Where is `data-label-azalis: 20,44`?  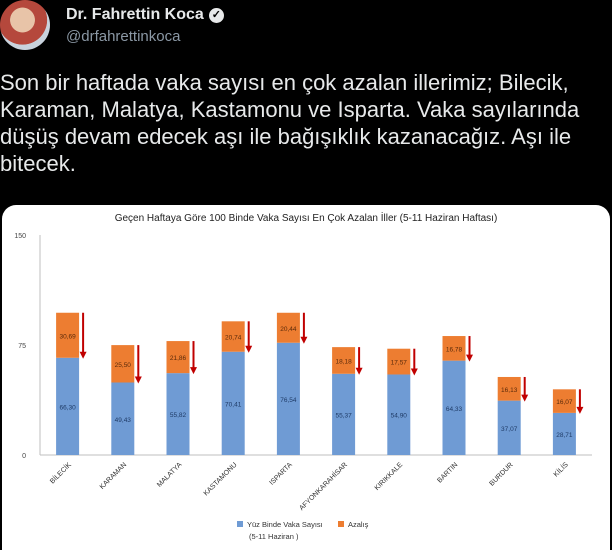
data-label-azalis: 20,44 is located at coordinates (288, 329).